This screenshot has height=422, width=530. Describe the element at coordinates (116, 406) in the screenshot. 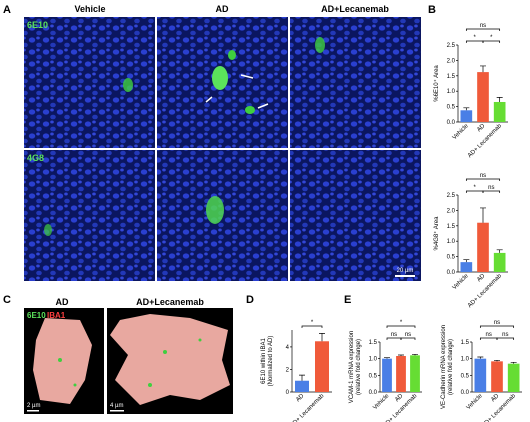

I see `scale-bar-label: 4 µm` at that location.